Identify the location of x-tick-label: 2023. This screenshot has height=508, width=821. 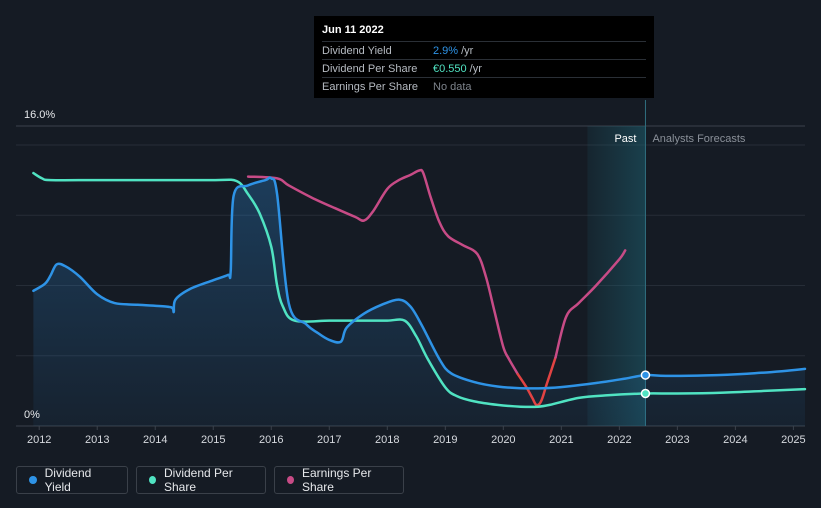
(677, 440).